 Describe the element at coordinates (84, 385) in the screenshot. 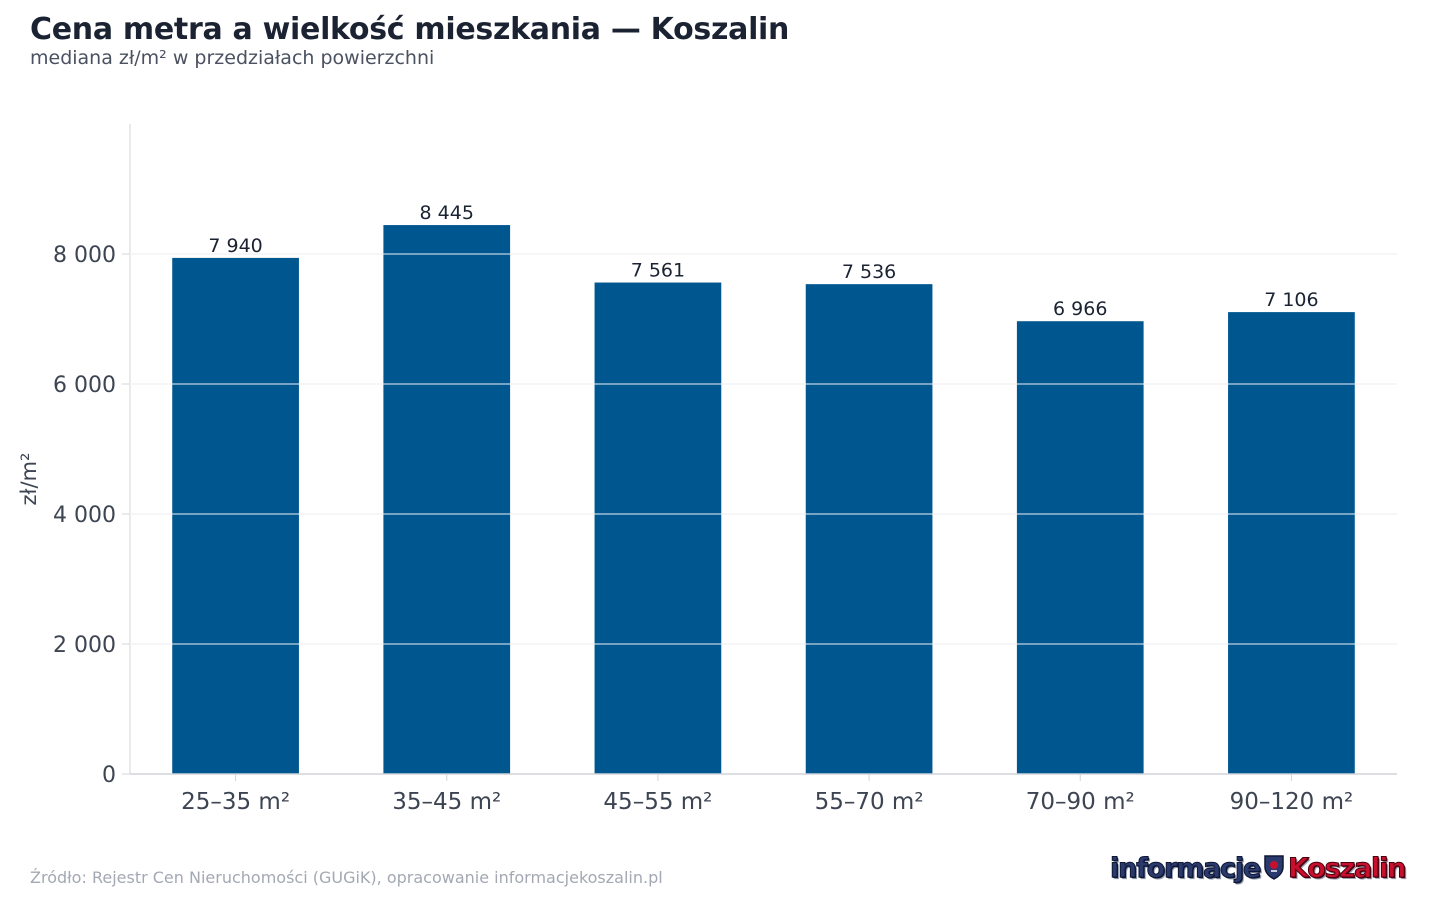

I see `y-tick-label: 6 000` at that location.